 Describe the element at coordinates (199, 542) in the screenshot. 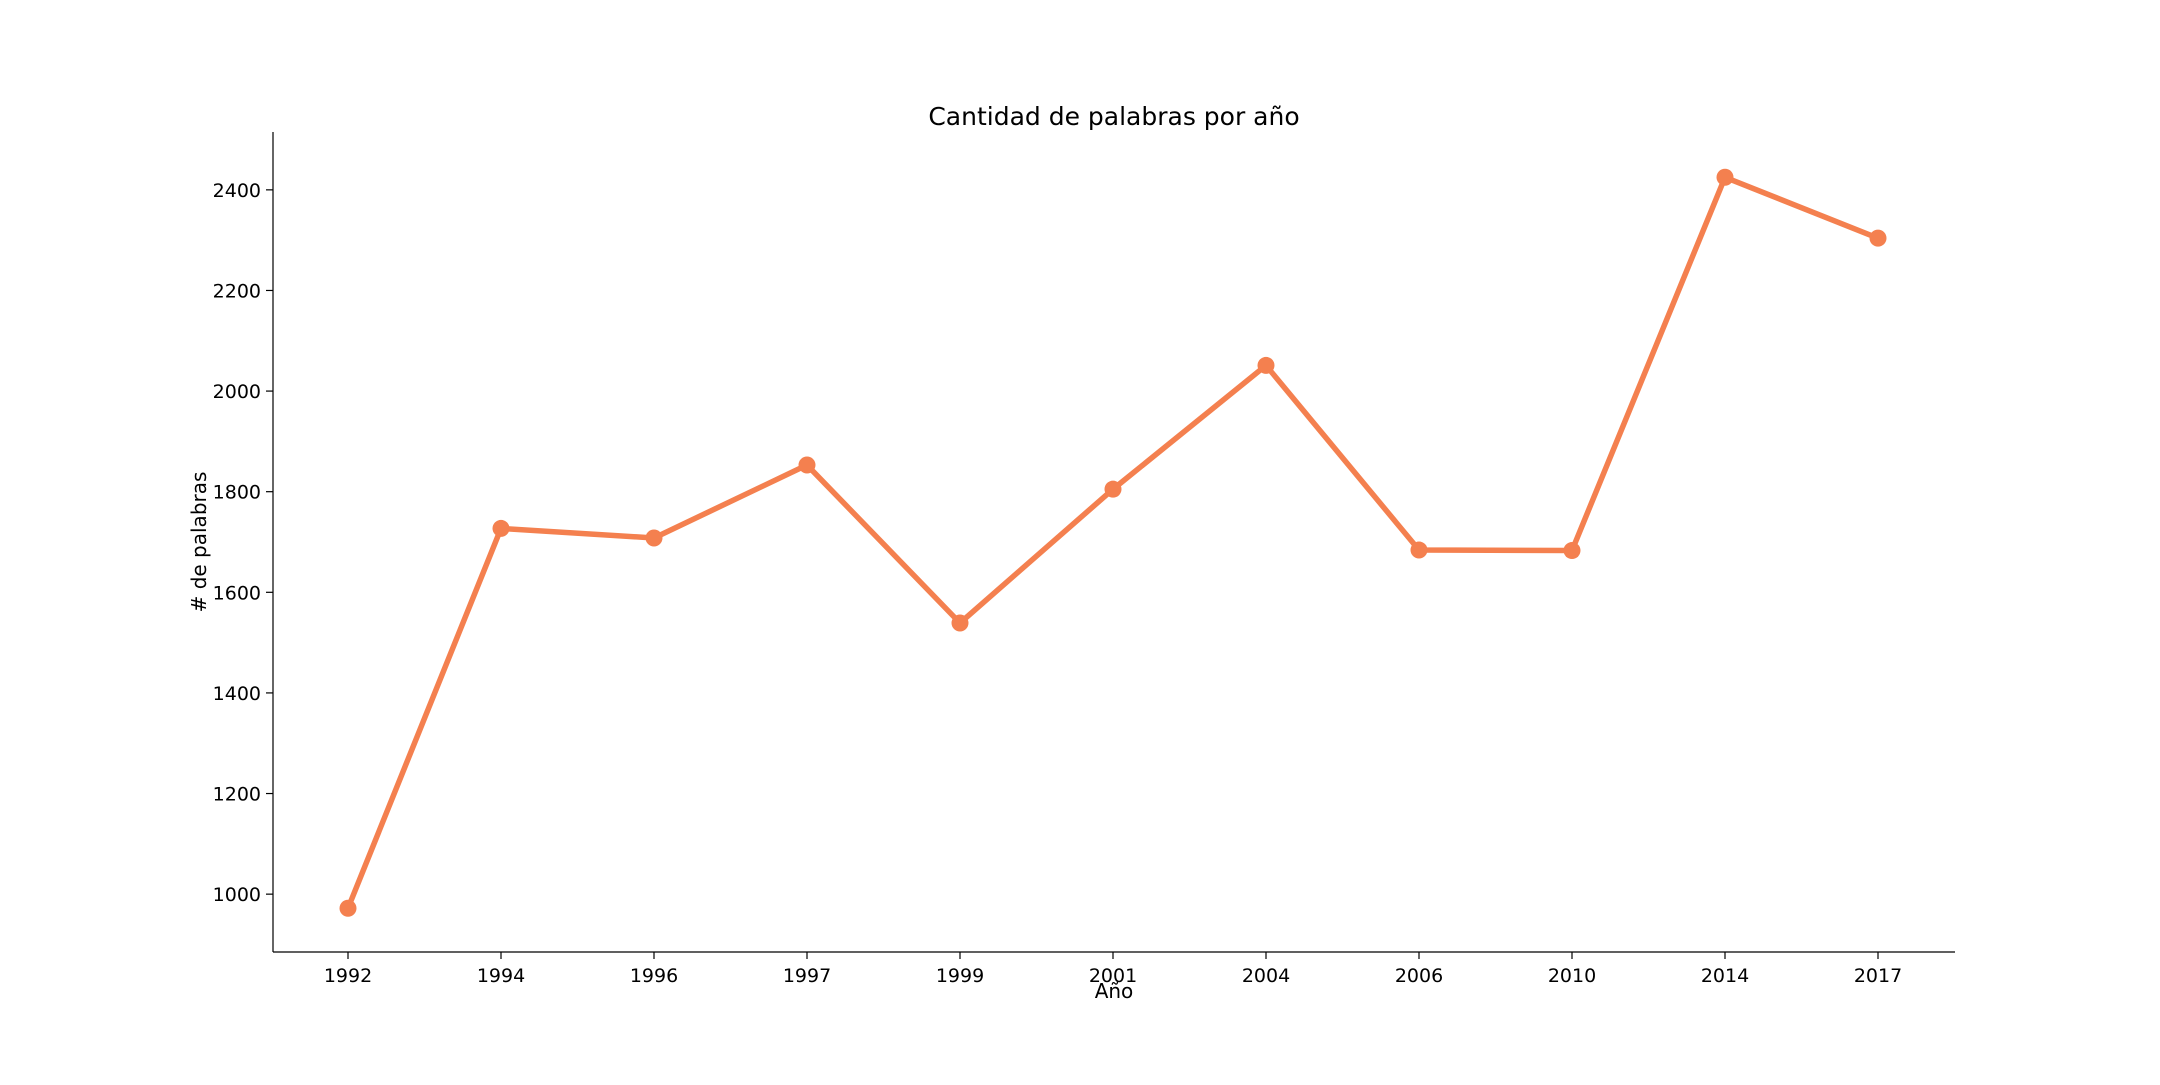

I see `y-axis-label: # de palabras` at that location.